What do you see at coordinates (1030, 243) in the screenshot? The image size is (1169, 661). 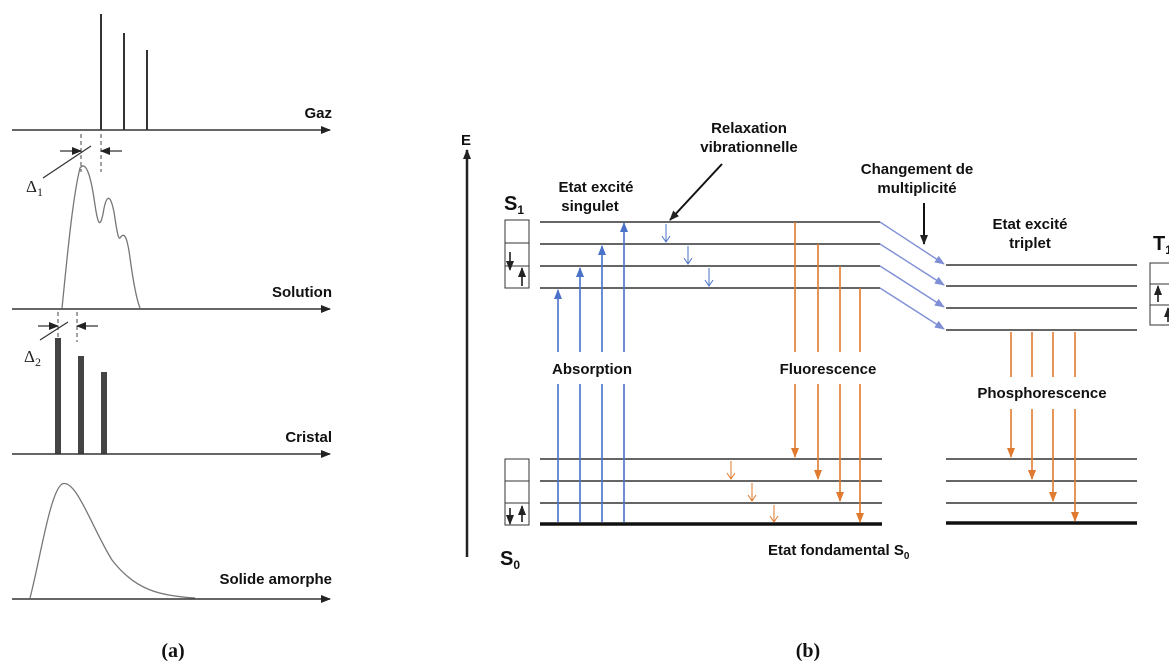 I see `triplet-label-line2: triplet` at bounding box center [1030, 243].